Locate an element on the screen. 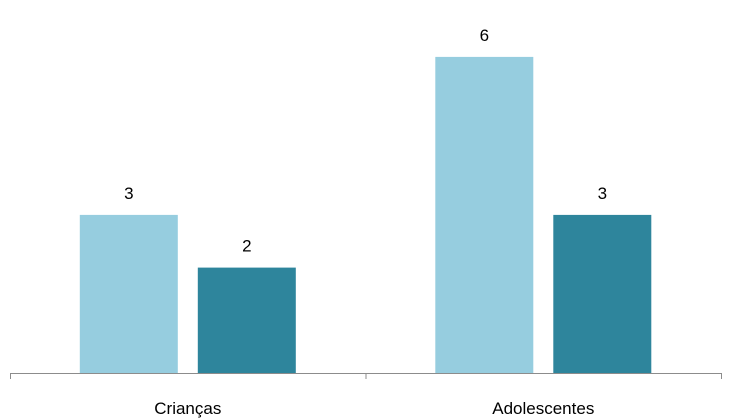 The width and height of the screenshot is (731, 419). data-label-0-0: 3 is located at coordinates (128, 193).